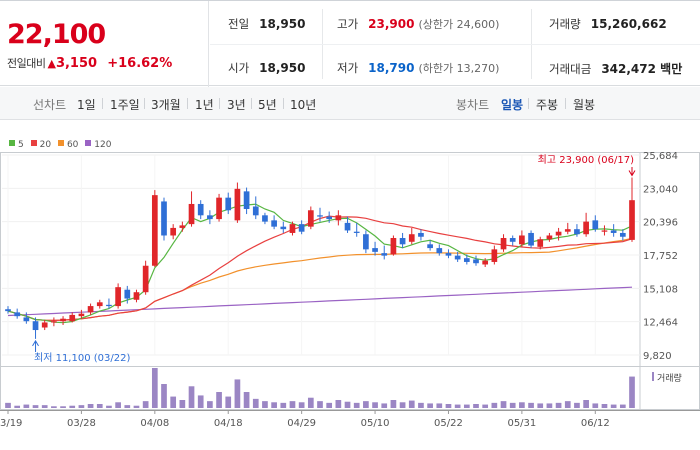  What do you see at coordinates (26, 63) in the screenshot?
I see `change-label: 전일대비` at bounding box center [26, 63].